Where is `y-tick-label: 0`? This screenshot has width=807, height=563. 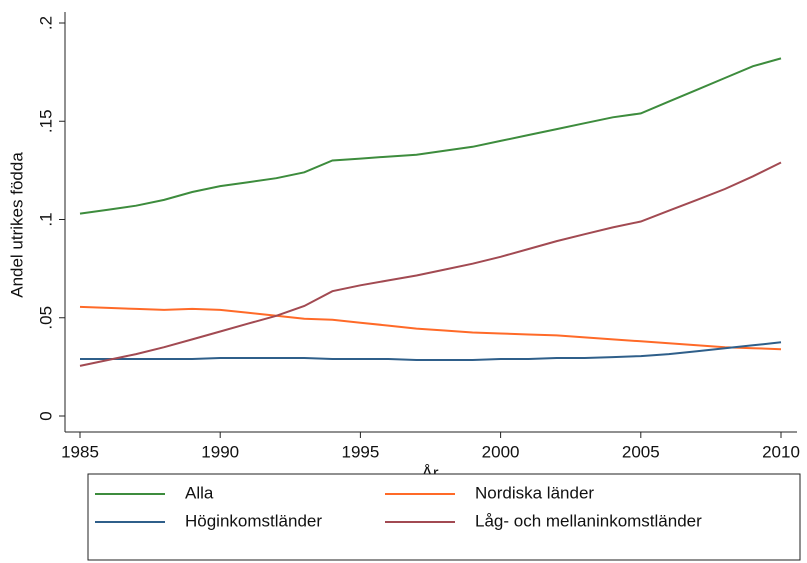 y-tick-label: 0 is located at coordinates (45, 415).